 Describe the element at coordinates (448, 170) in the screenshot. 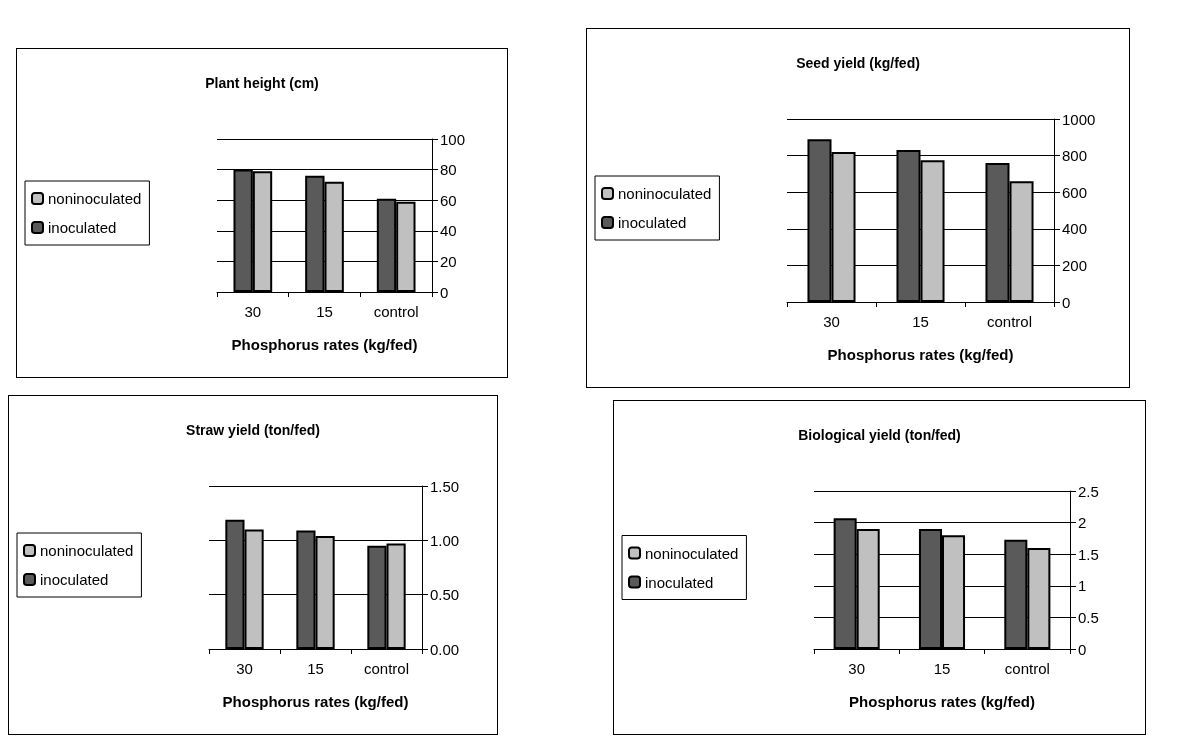

I see `y-tick-label: 80` at that location.